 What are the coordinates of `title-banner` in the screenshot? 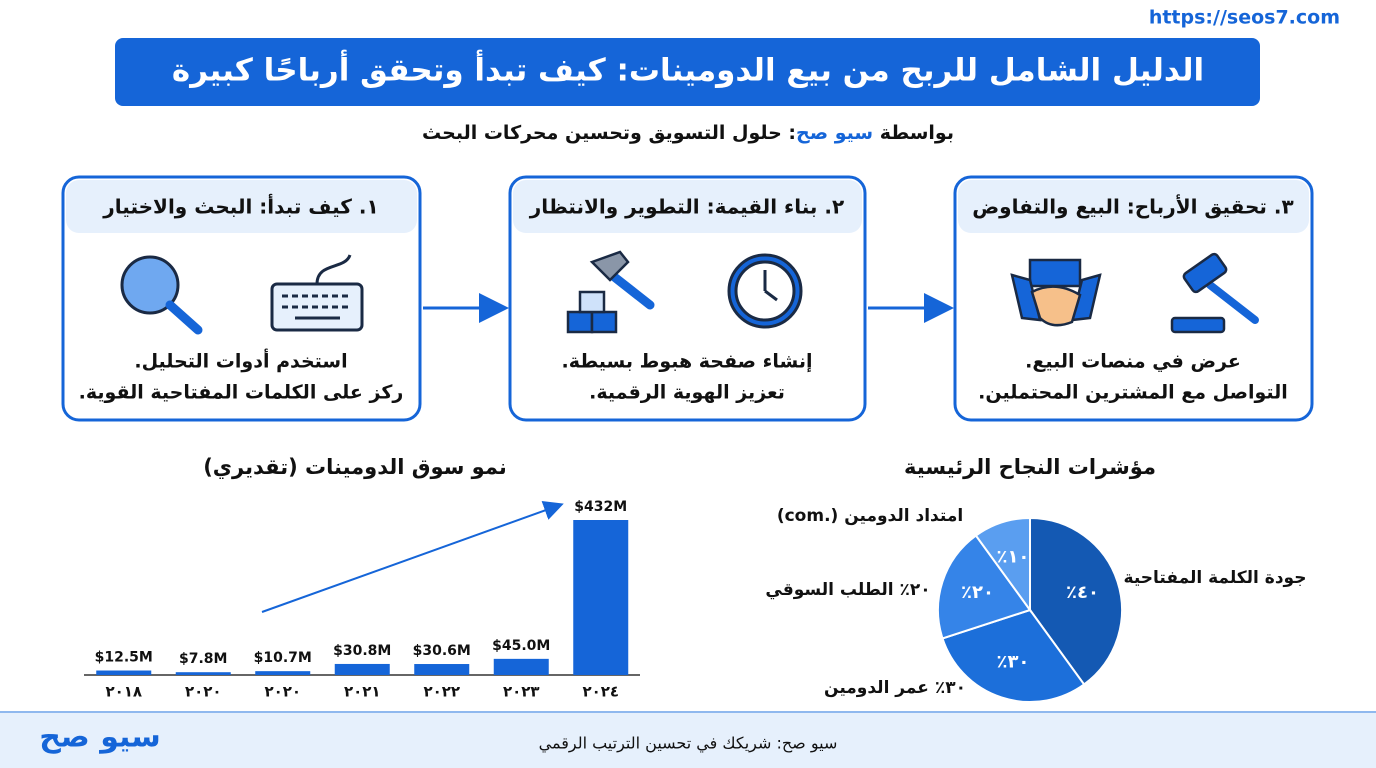 It's located at (687, 72).